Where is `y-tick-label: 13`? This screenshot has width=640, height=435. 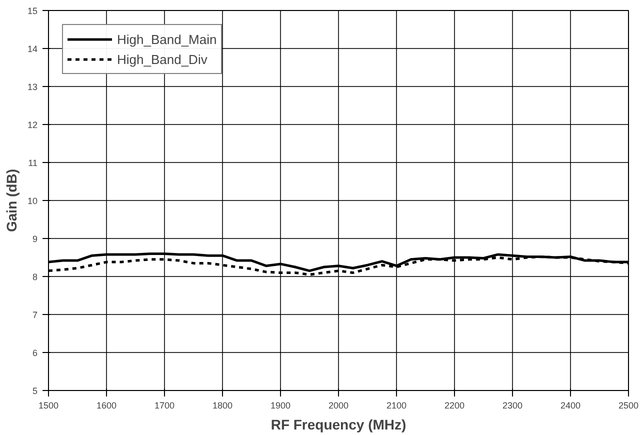 y-tick-label: 13 is located at coordinates (32, 87).